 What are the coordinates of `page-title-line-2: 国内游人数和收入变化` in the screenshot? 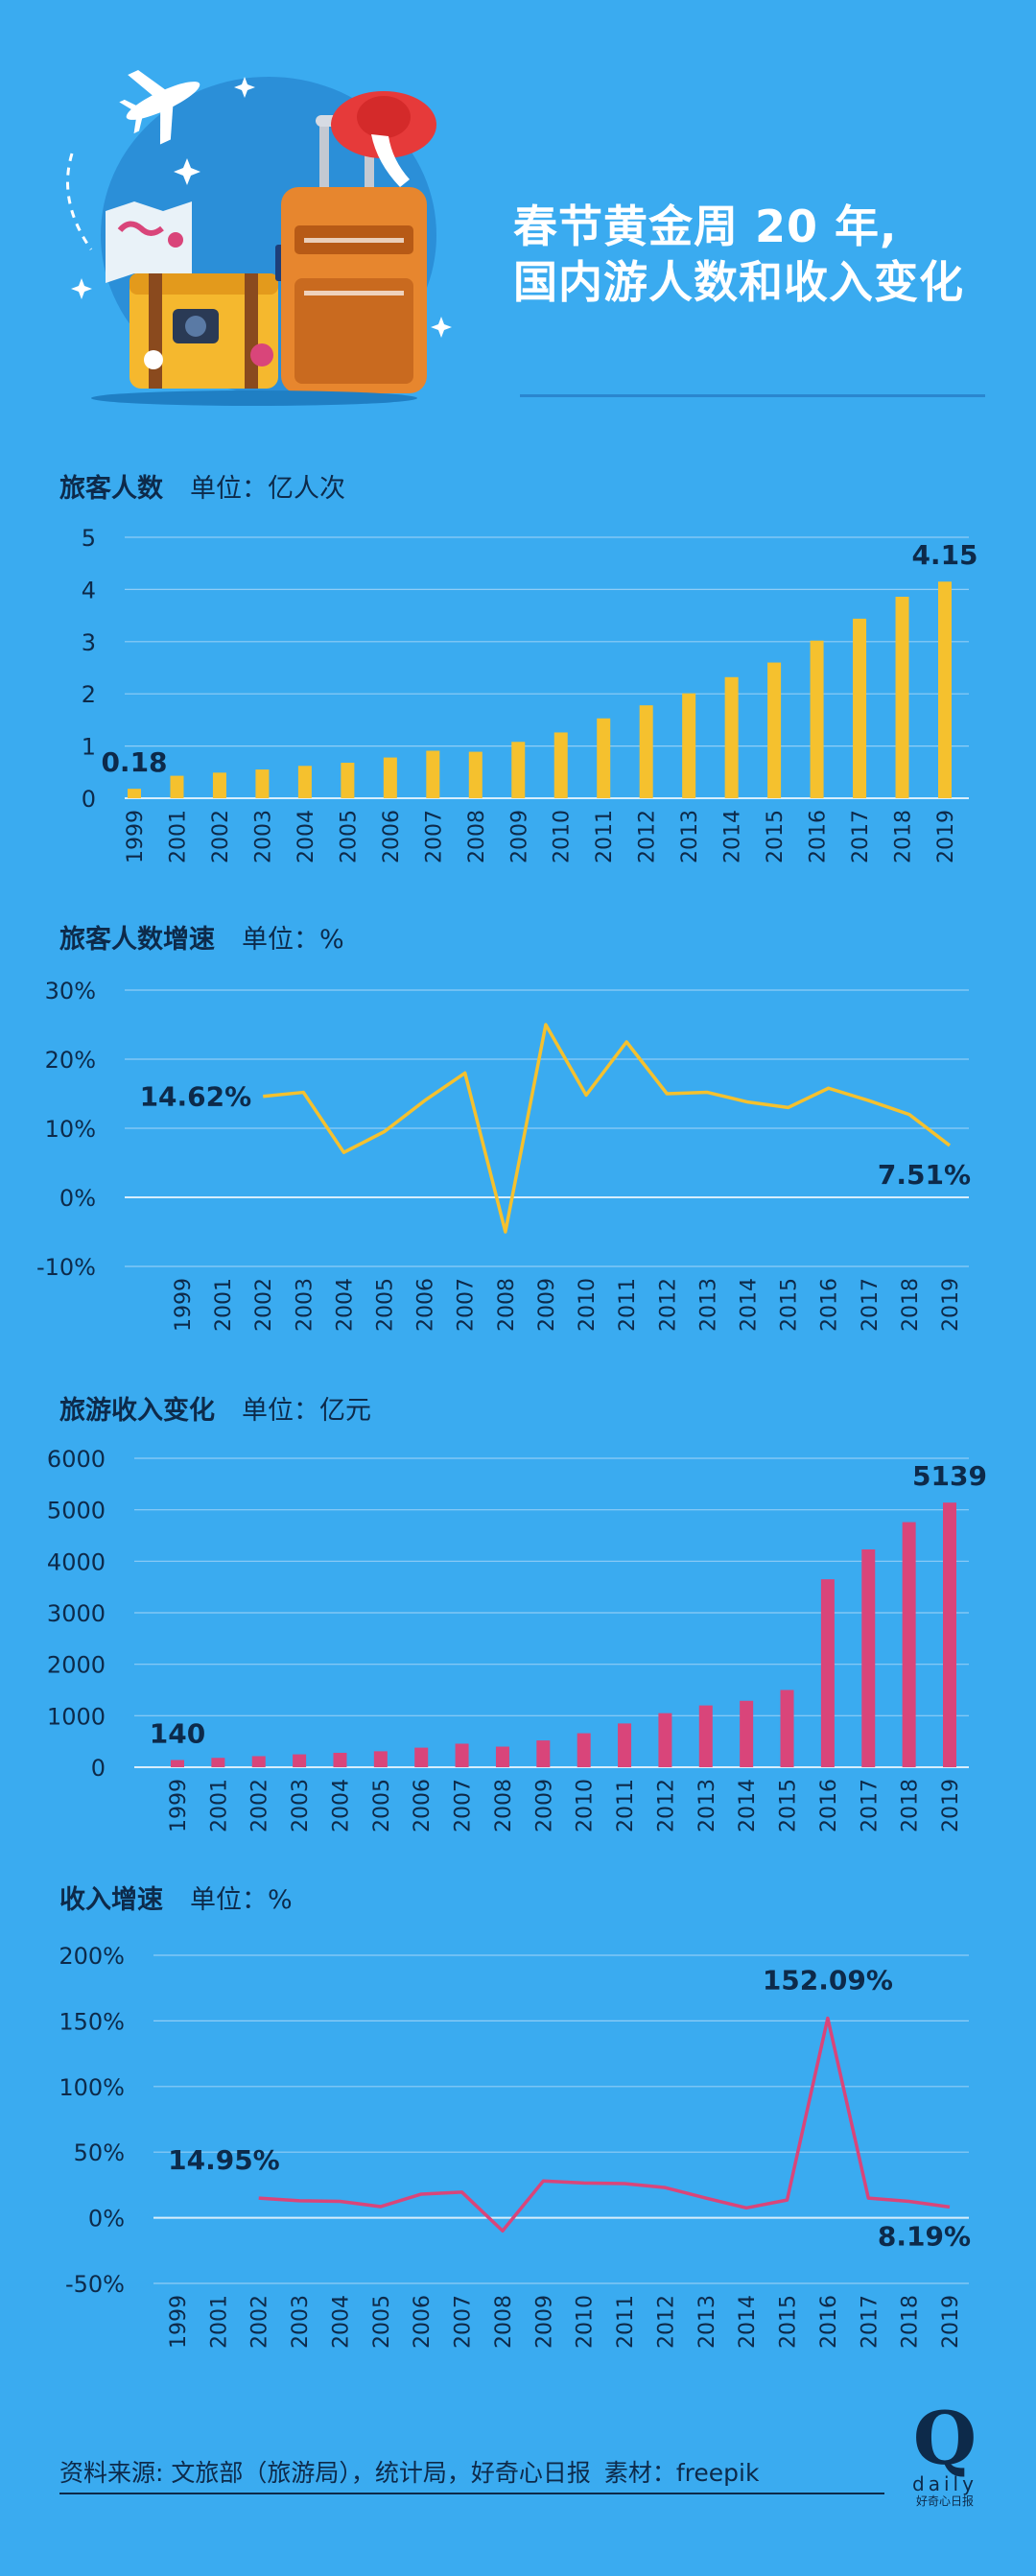 It's located at (738, 282).